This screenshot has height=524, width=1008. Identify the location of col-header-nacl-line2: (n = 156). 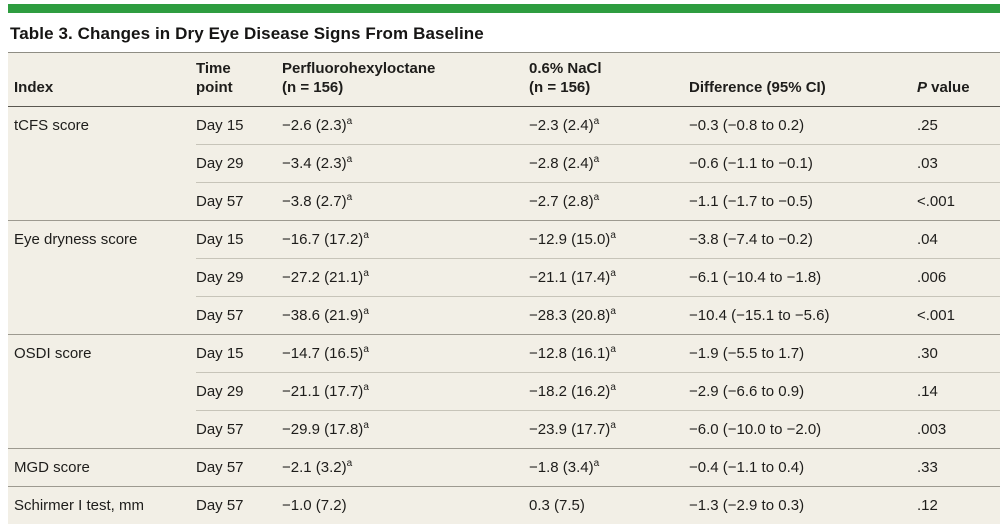
(560, 87).